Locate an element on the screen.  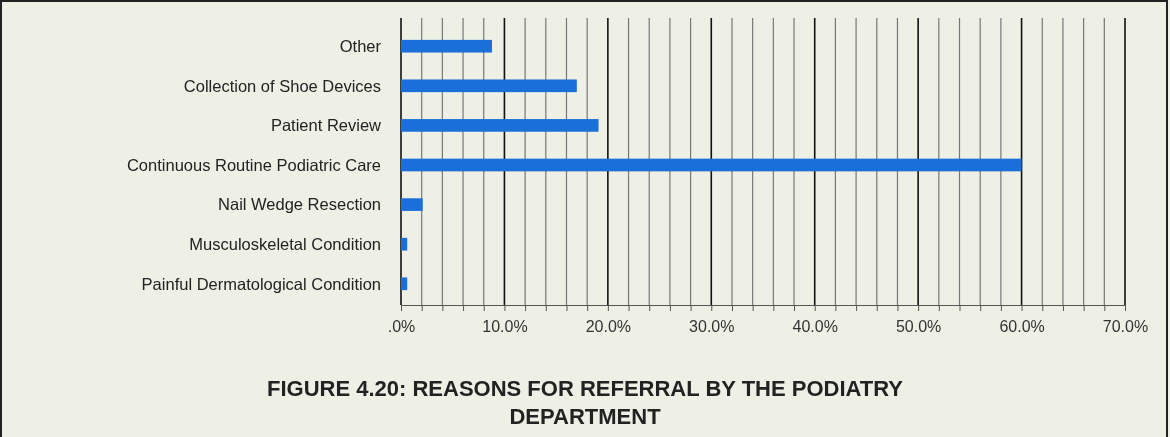
x-tick-label: 20.0% is located at coordinates (608, 327).